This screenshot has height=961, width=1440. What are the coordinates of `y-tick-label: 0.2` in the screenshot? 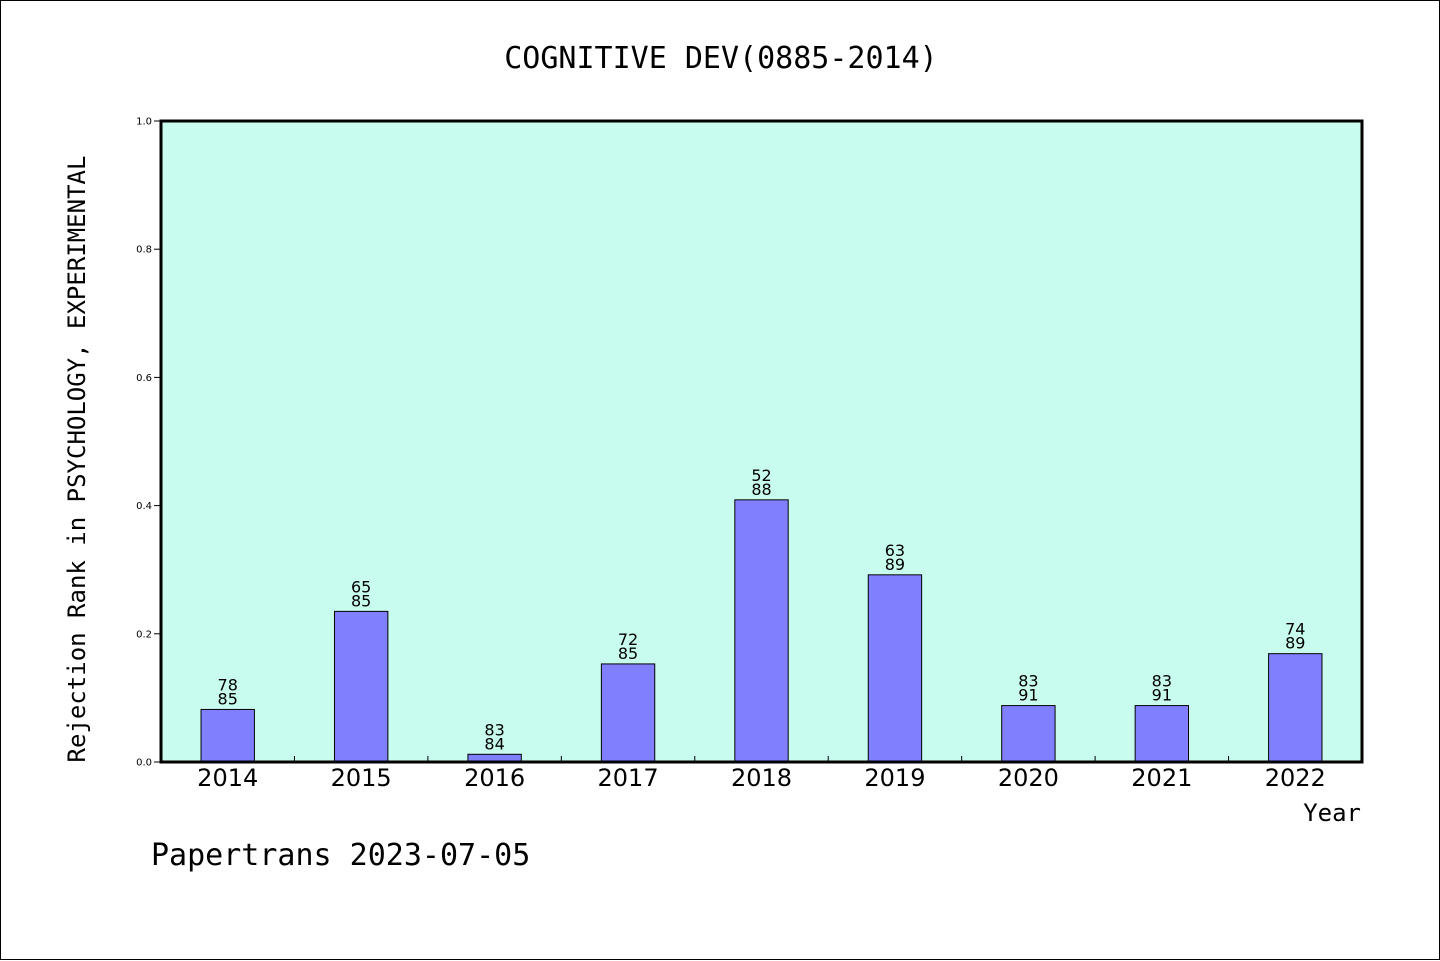 It's located at (144, 634).